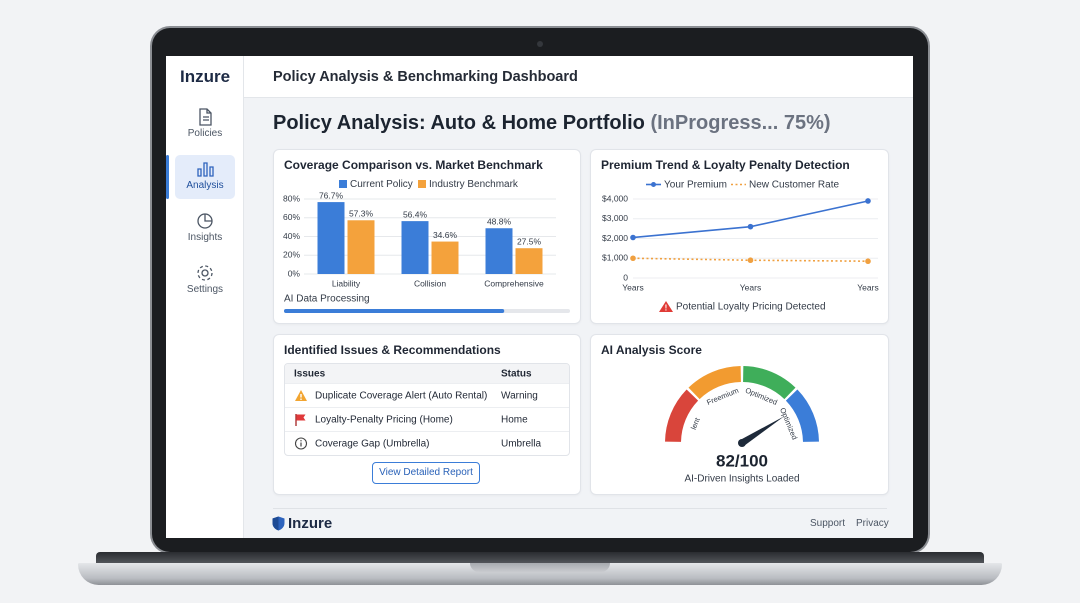 This screenshot has height=603, width=1080. What do you see at coordinates (540, 574) in the screenshot?
I see `laptop-base` at bounding box center [540, 574].